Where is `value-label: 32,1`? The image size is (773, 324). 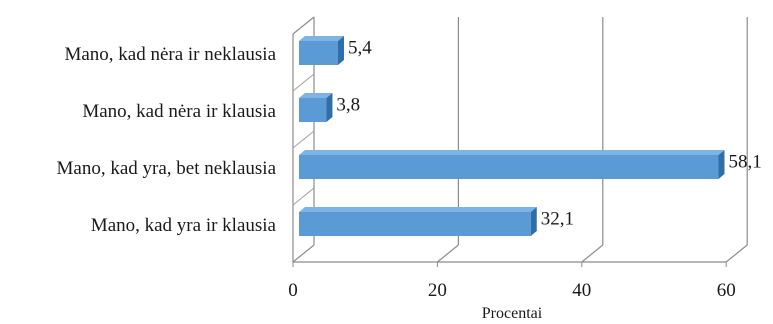 value-label: 32,1 is located at coordinates (557, 218).